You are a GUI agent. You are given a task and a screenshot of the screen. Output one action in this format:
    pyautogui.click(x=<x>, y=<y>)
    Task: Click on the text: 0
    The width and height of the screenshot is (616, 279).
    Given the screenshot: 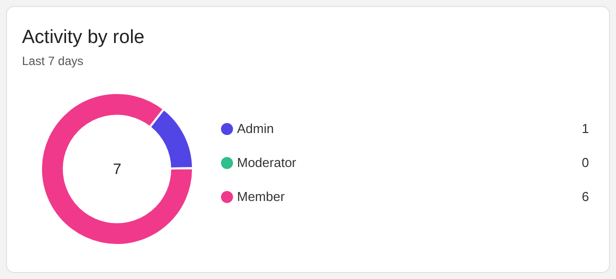 What is the action you would take?
    pyautogui.click(x=585, y=162)
    